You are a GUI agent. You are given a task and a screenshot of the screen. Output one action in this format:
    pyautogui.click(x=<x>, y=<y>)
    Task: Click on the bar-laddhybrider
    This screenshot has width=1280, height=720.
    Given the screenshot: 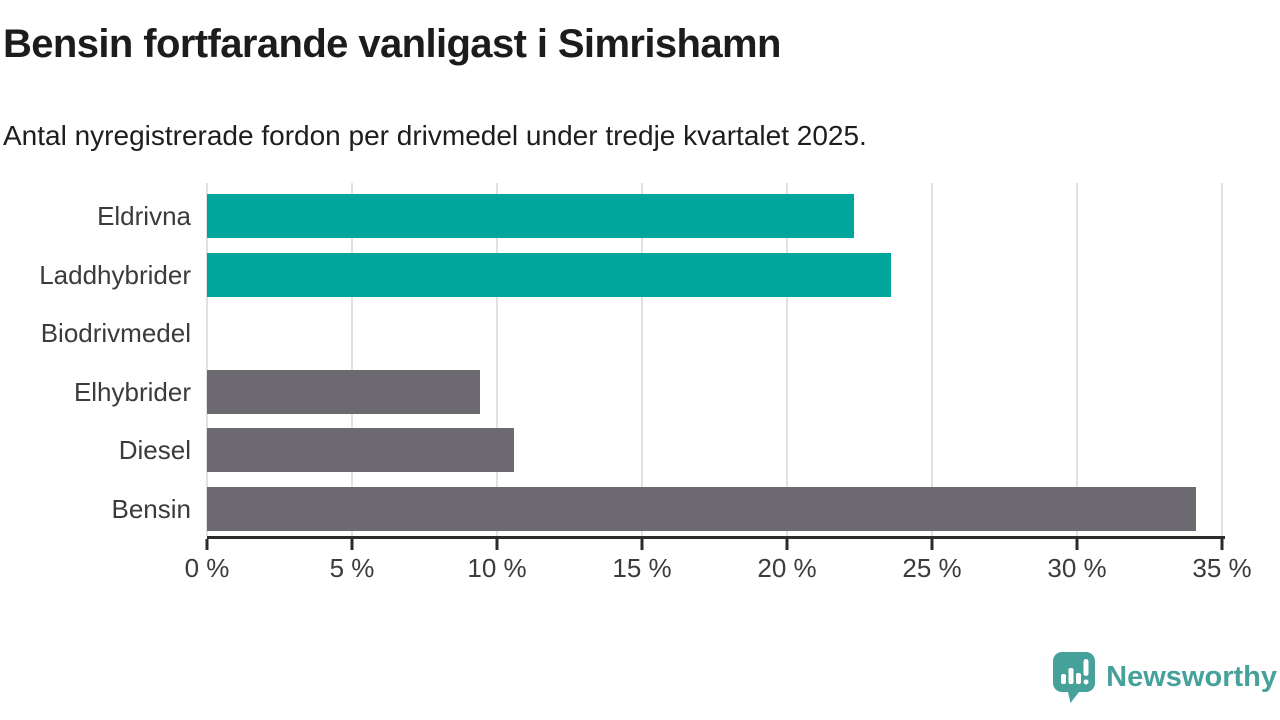 What is the action you would take?
    pyautogui.click(x=549, y=274)
    